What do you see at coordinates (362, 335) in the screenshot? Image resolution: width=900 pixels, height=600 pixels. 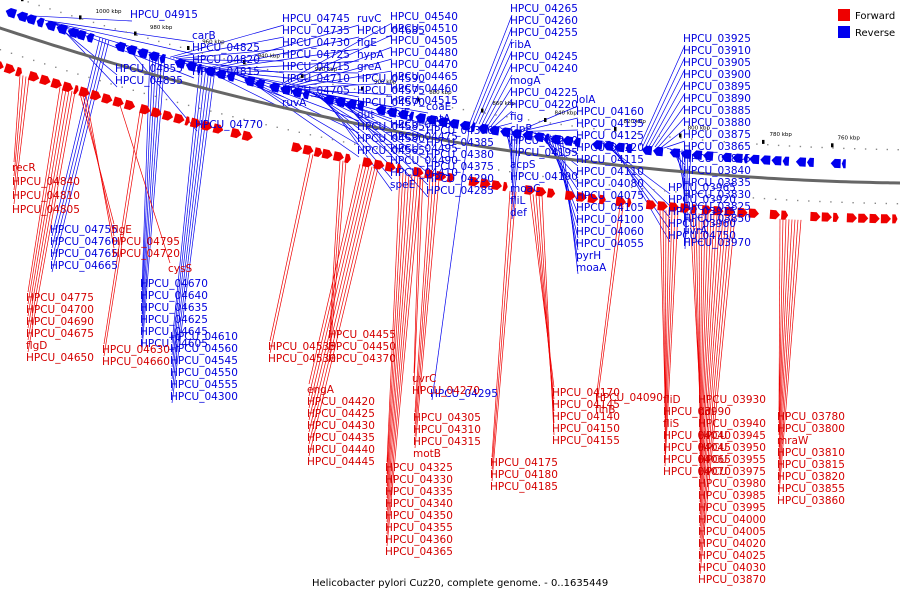 I see `gene-label: HPCU_04455` at bounding box center [362, 335].